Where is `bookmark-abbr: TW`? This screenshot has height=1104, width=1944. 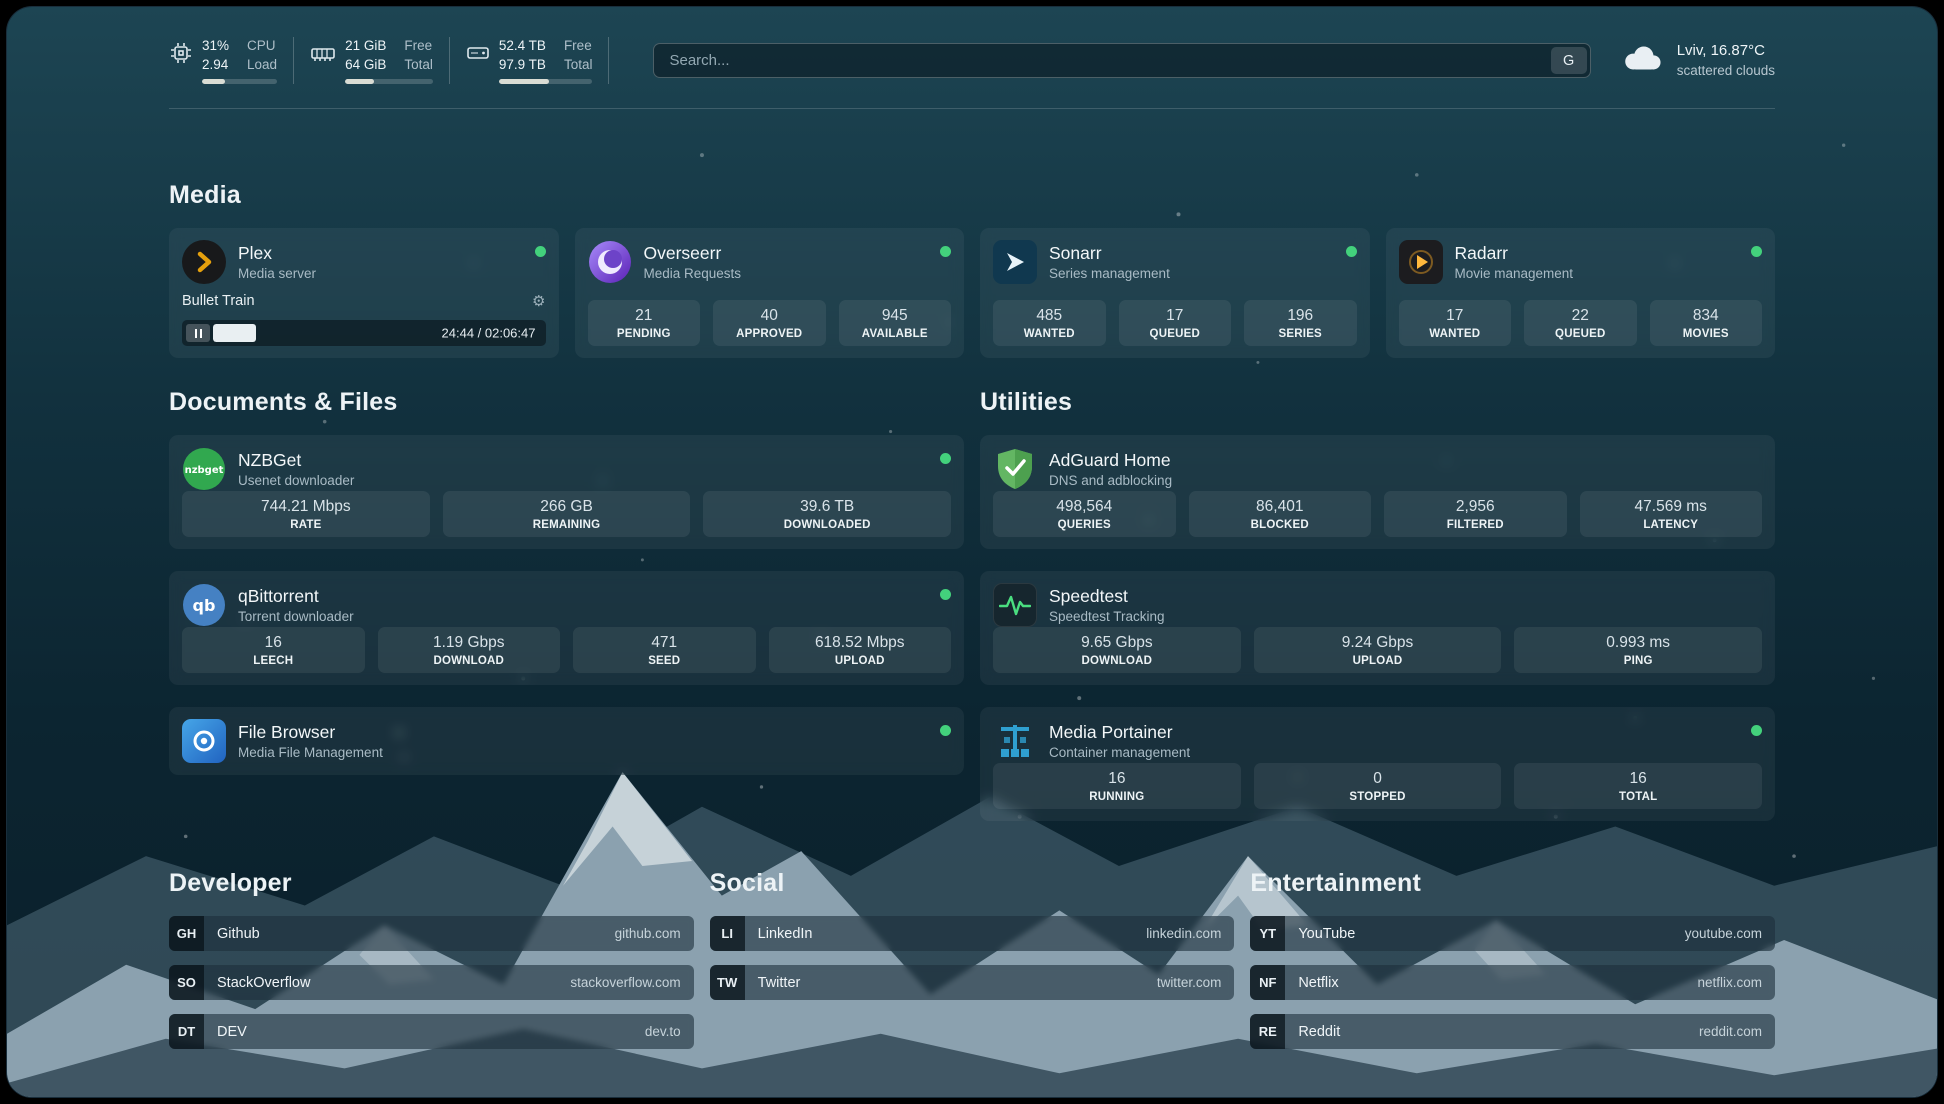 bookmark-abbr: TW is located at coordinates (727, 983).